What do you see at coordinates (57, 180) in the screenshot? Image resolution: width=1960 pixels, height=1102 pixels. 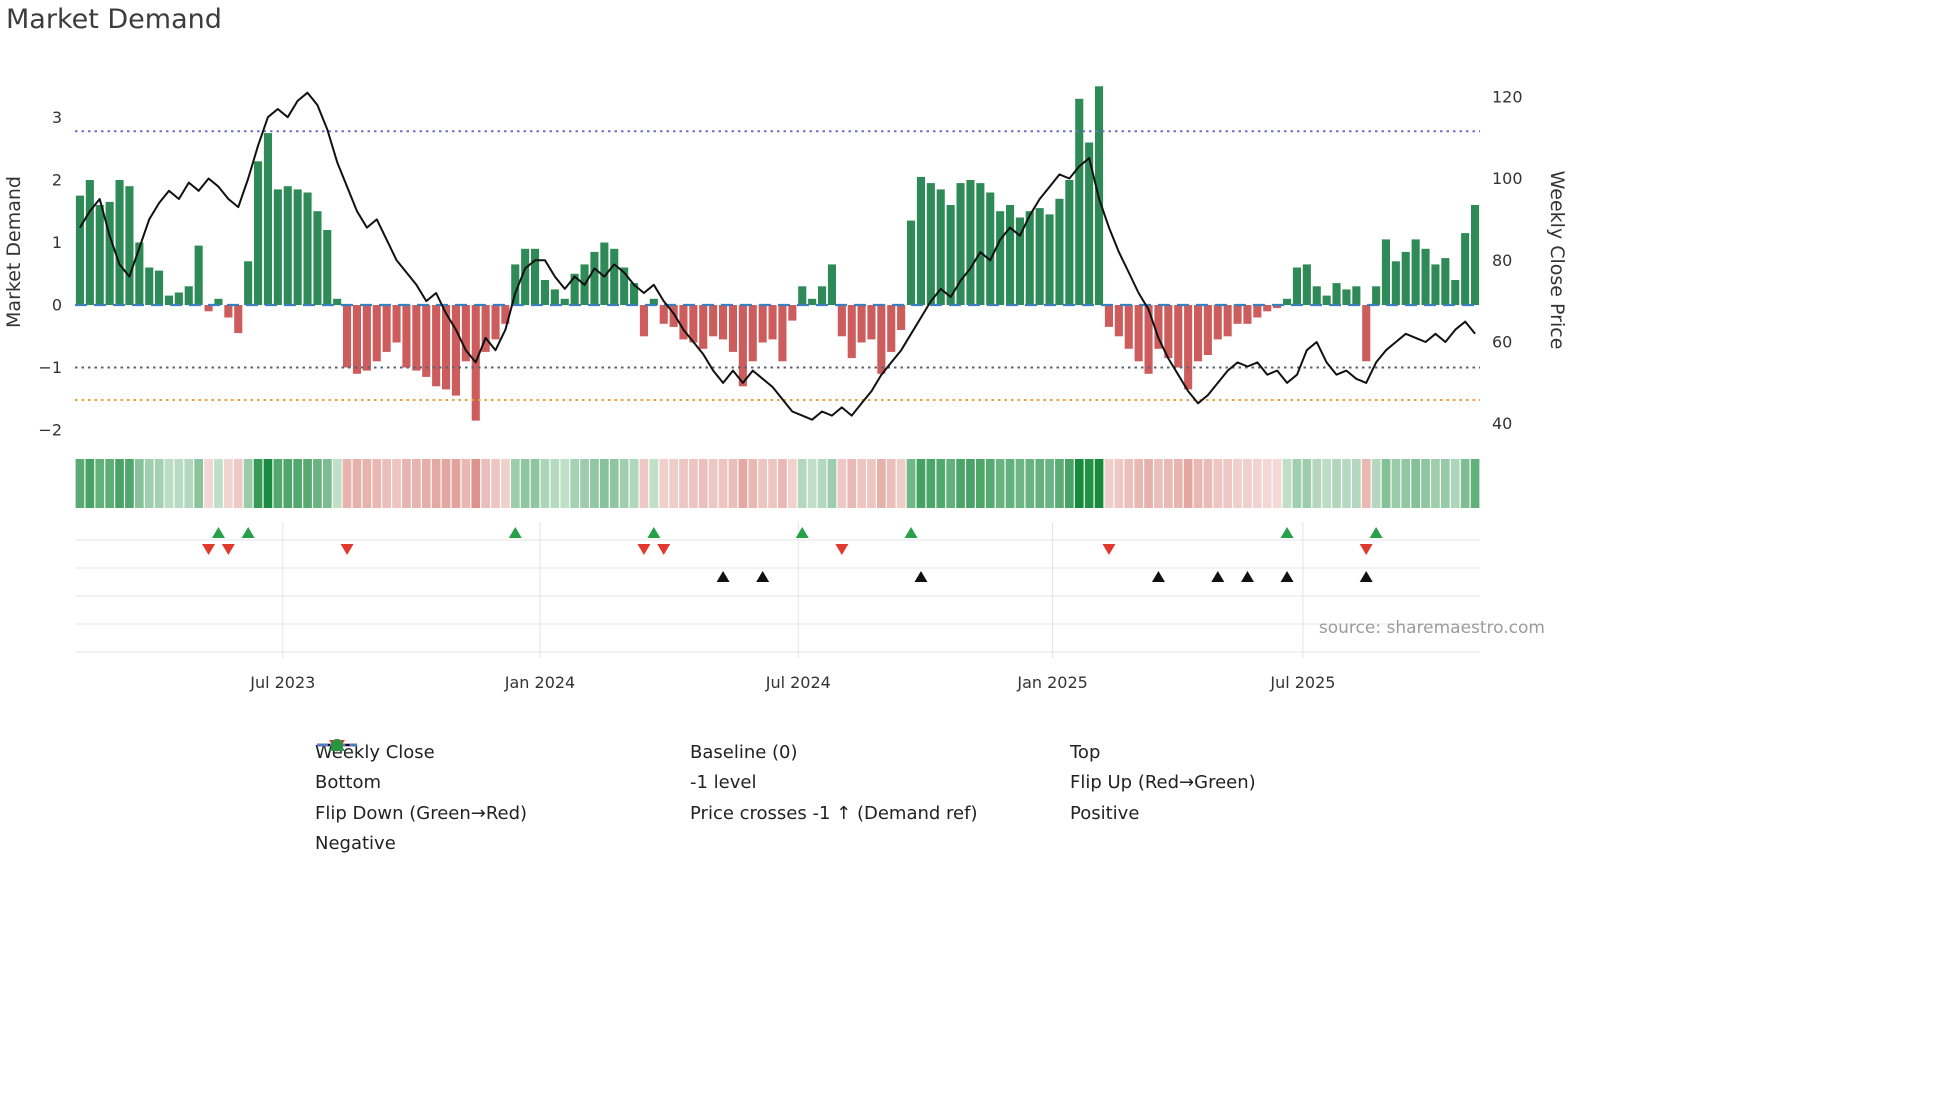 I see `left-tick-label: 2` at bounding box center [57, 180].